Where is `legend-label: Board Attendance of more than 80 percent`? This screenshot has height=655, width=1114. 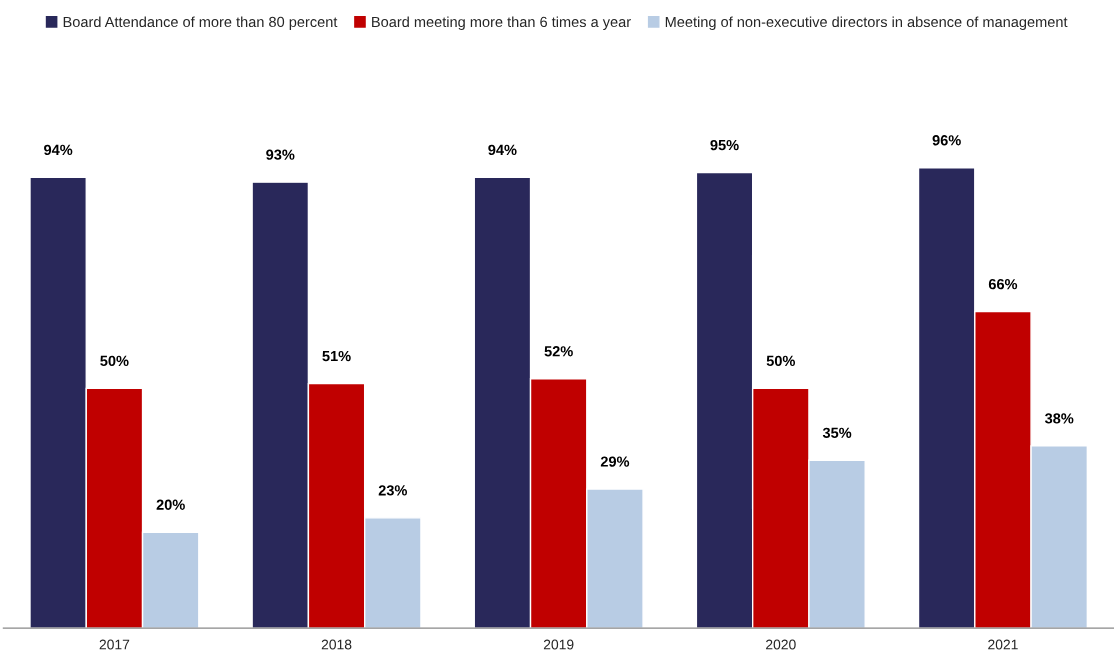
legend-label: Board Attendance of more than 80 percent is located at coordinates (200, 23).